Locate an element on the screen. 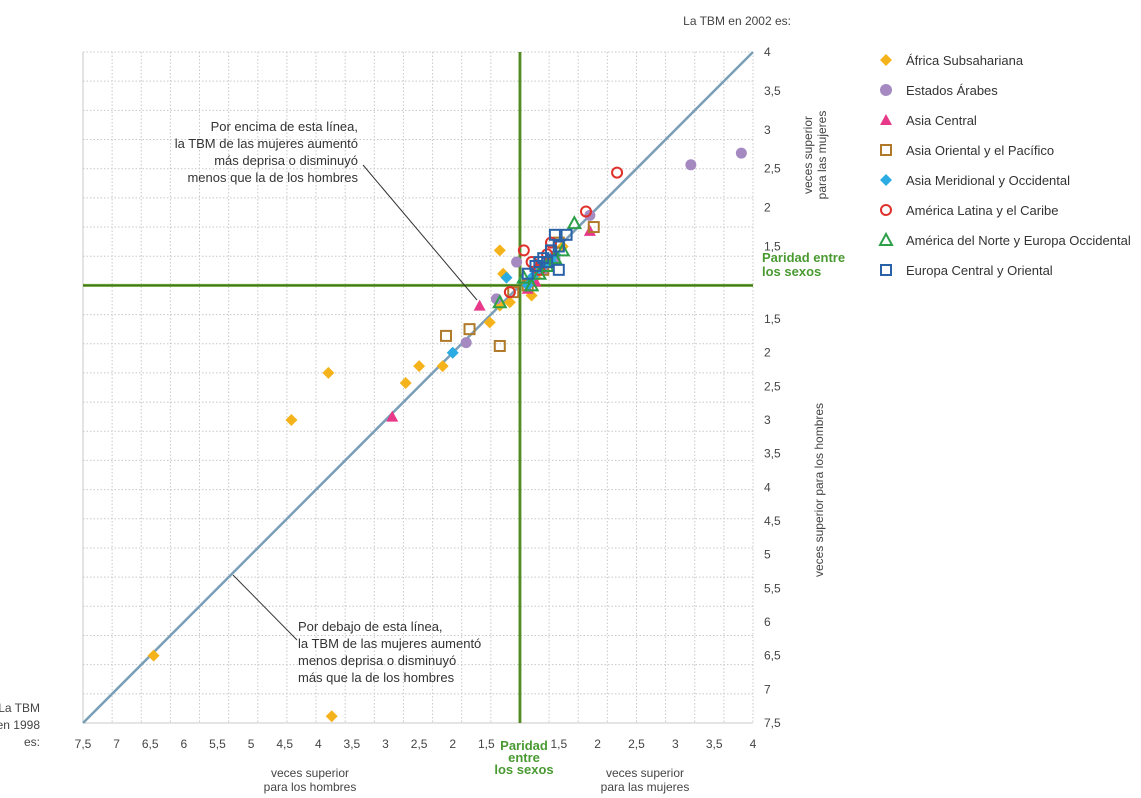 Image resolution: width=1141 pixels, height=798 pixels. x-tick-label: 6 is located at coordinates (183, 744).